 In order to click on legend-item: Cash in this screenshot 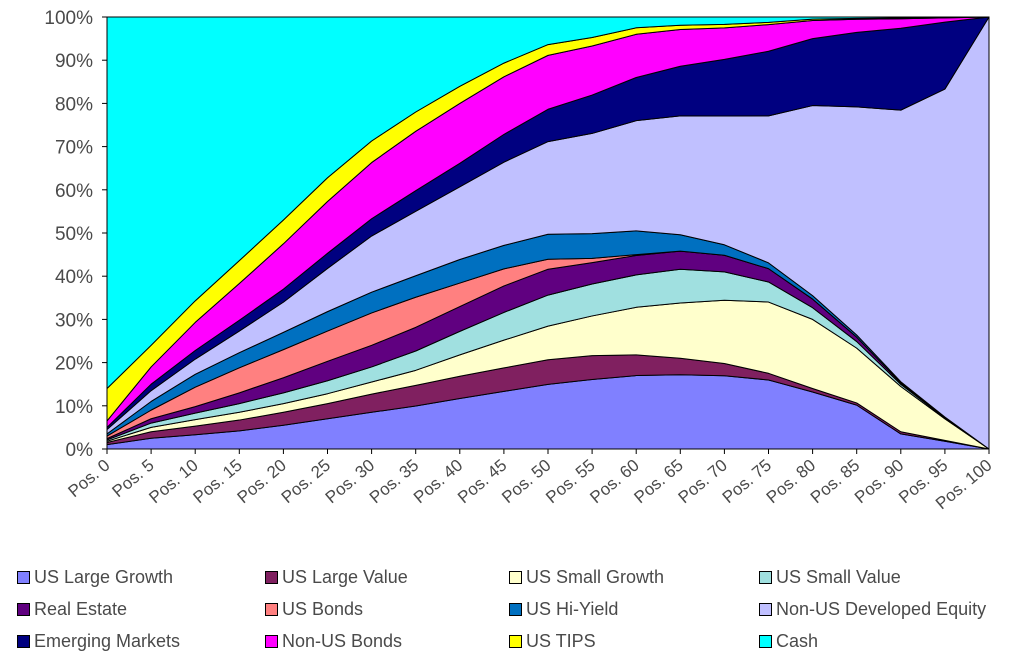, I will do `click(788, 641)`.